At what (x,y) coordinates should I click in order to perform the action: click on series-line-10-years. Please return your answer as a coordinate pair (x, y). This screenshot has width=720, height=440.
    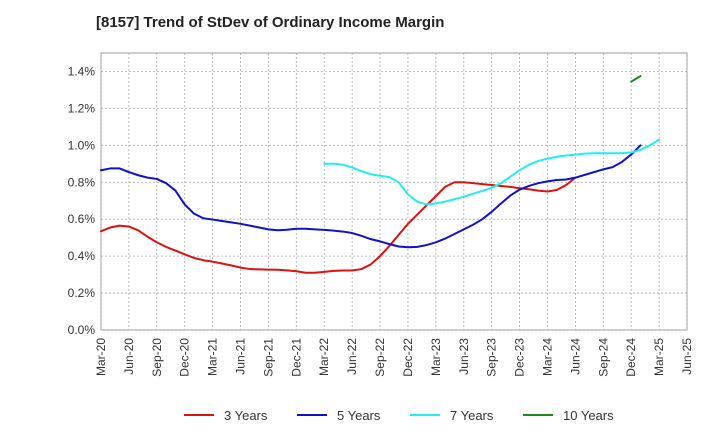
    Looking at the image, I should click on (636, 79).